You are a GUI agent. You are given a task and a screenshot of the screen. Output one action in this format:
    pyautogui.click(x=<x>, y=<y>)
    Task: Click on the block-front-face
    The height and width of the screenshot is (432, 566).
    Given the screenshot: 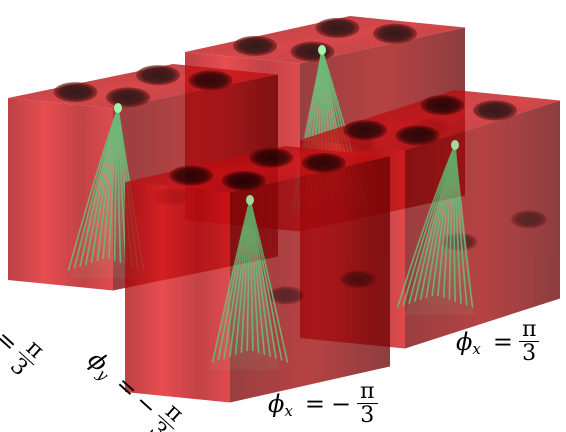 What is the action you would take?
    pyautogui.click(x=177, y=292)
    